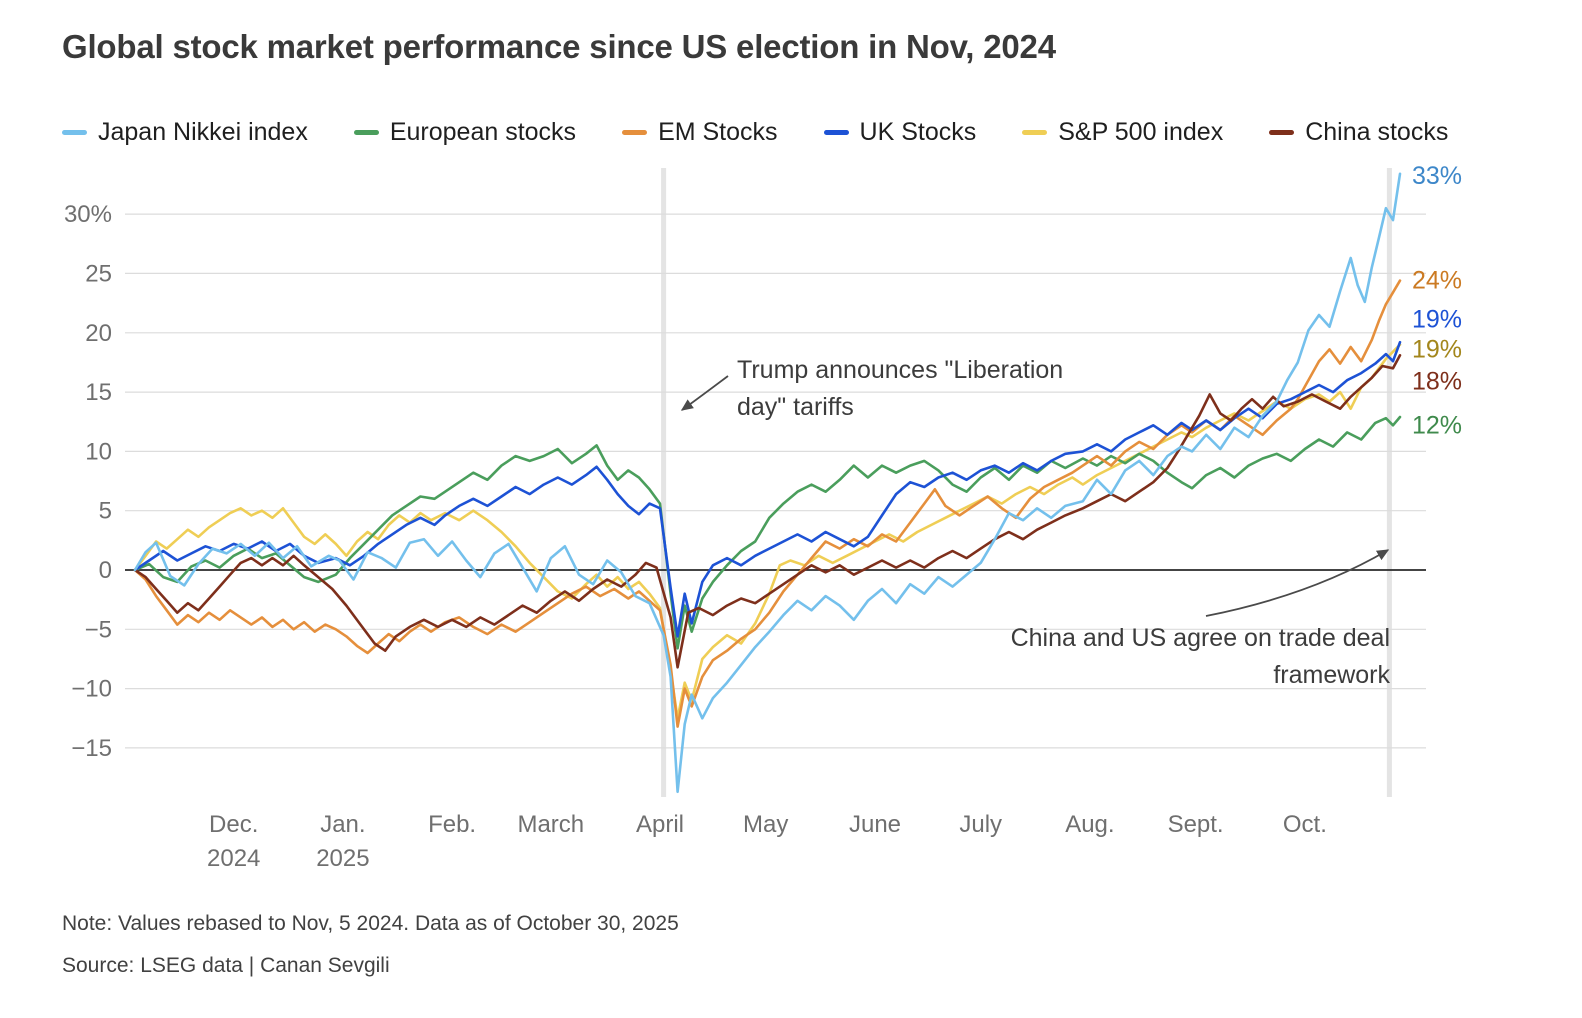 The height and width of the screenshot is (1018, 1582). I want to click on legend-item: Japan Nikkei index, so click(185, 132).